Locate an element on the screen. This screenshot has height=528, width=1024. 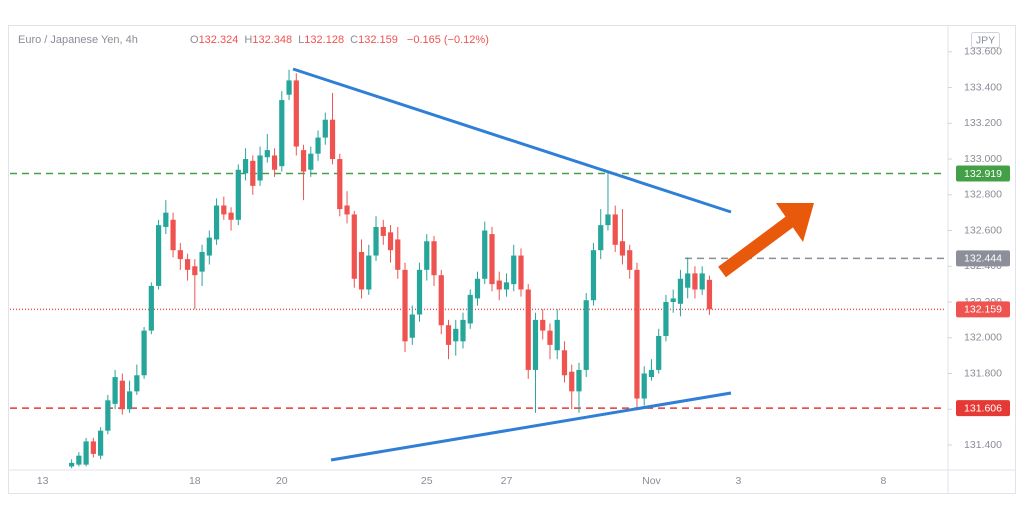
price-label: 132.159 is located at coordinates (983, 310).